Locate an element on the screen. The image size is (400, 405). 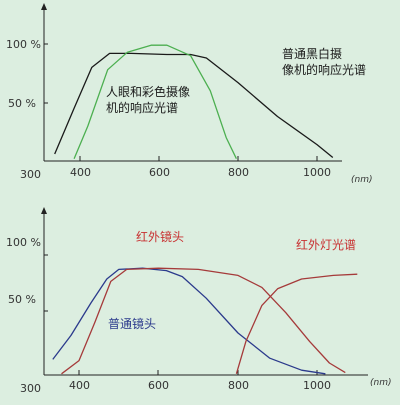
bottom-x-tick-label-300: 300 is located at coordinates (30, 388).